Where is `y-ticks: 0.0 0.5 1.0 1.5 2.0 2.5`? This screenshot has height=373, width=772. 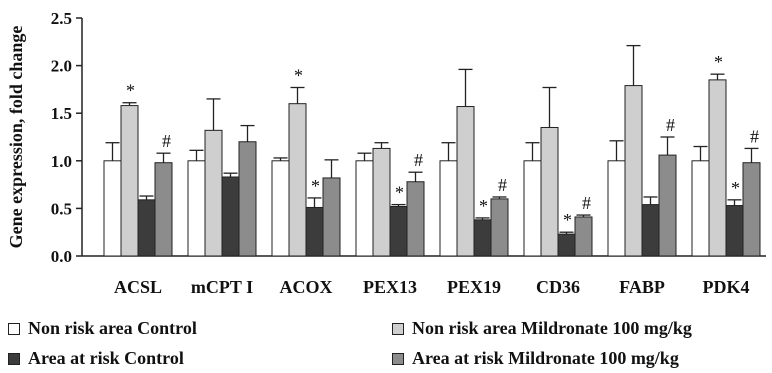 y-ticks: 0.0 0.5 1.0 1.5 2.0 2.5 is located at coordinates (66, 137).